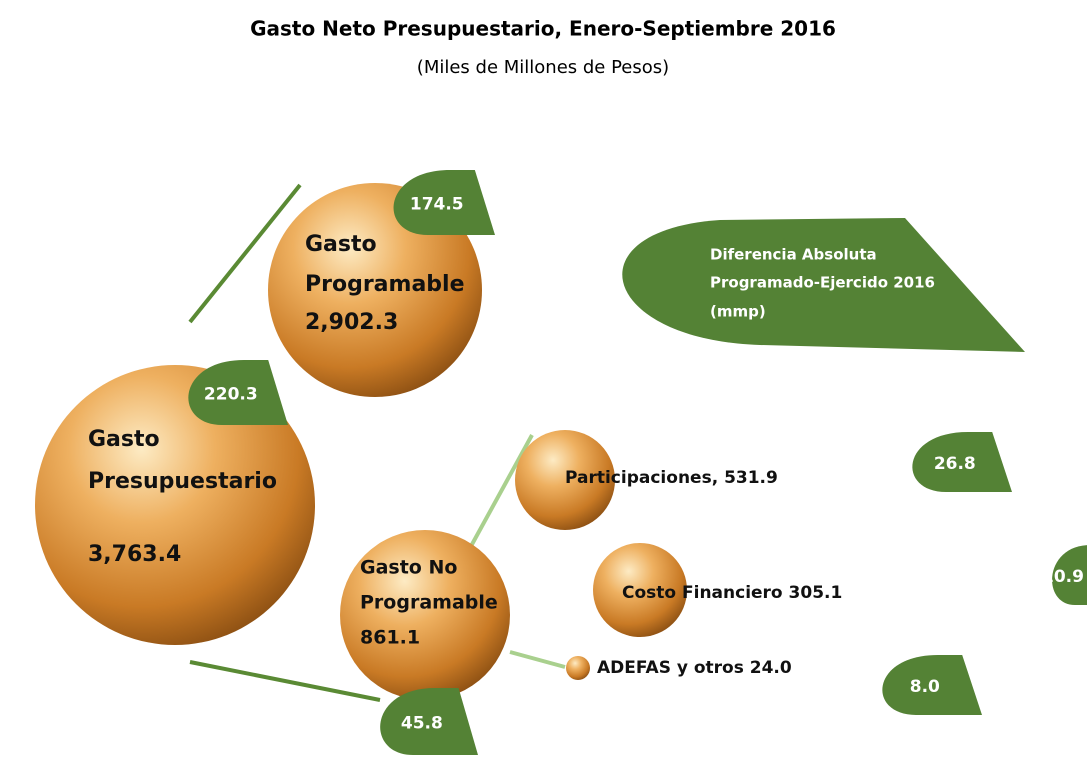 Image resolution: width=1087 pixels, height=757 pixels. I want to click on legend-line: Diferencia Absoluta, so click(793, 255).